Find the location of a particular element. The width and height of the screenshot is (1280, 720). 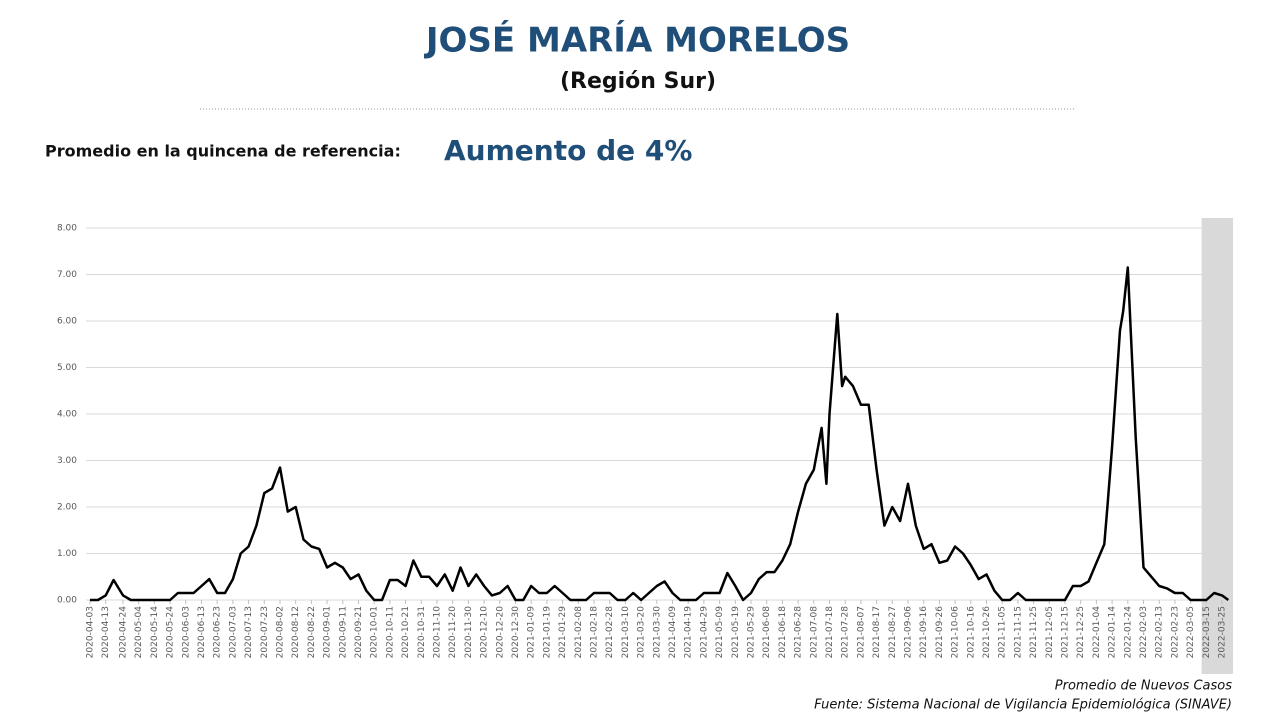

x-tick-label: 2020-07-03 is located at coordinates (233, 632).